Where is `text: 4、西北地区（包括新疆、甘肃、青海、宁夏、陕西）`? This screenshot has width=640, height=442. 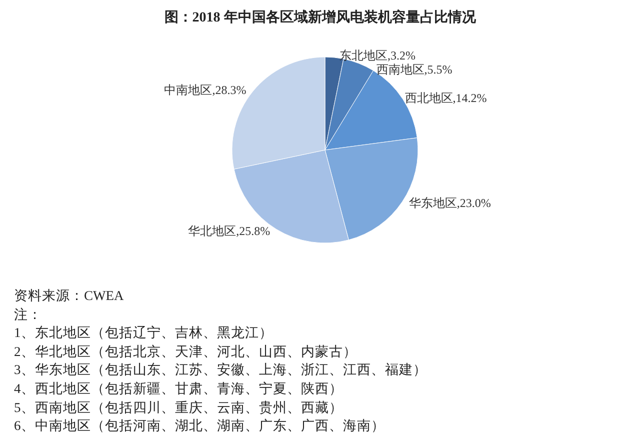 text: 4、西北地区（包括新疆、甘肃、青海、宁夏、陕西） is located at coordinates (179, 389).